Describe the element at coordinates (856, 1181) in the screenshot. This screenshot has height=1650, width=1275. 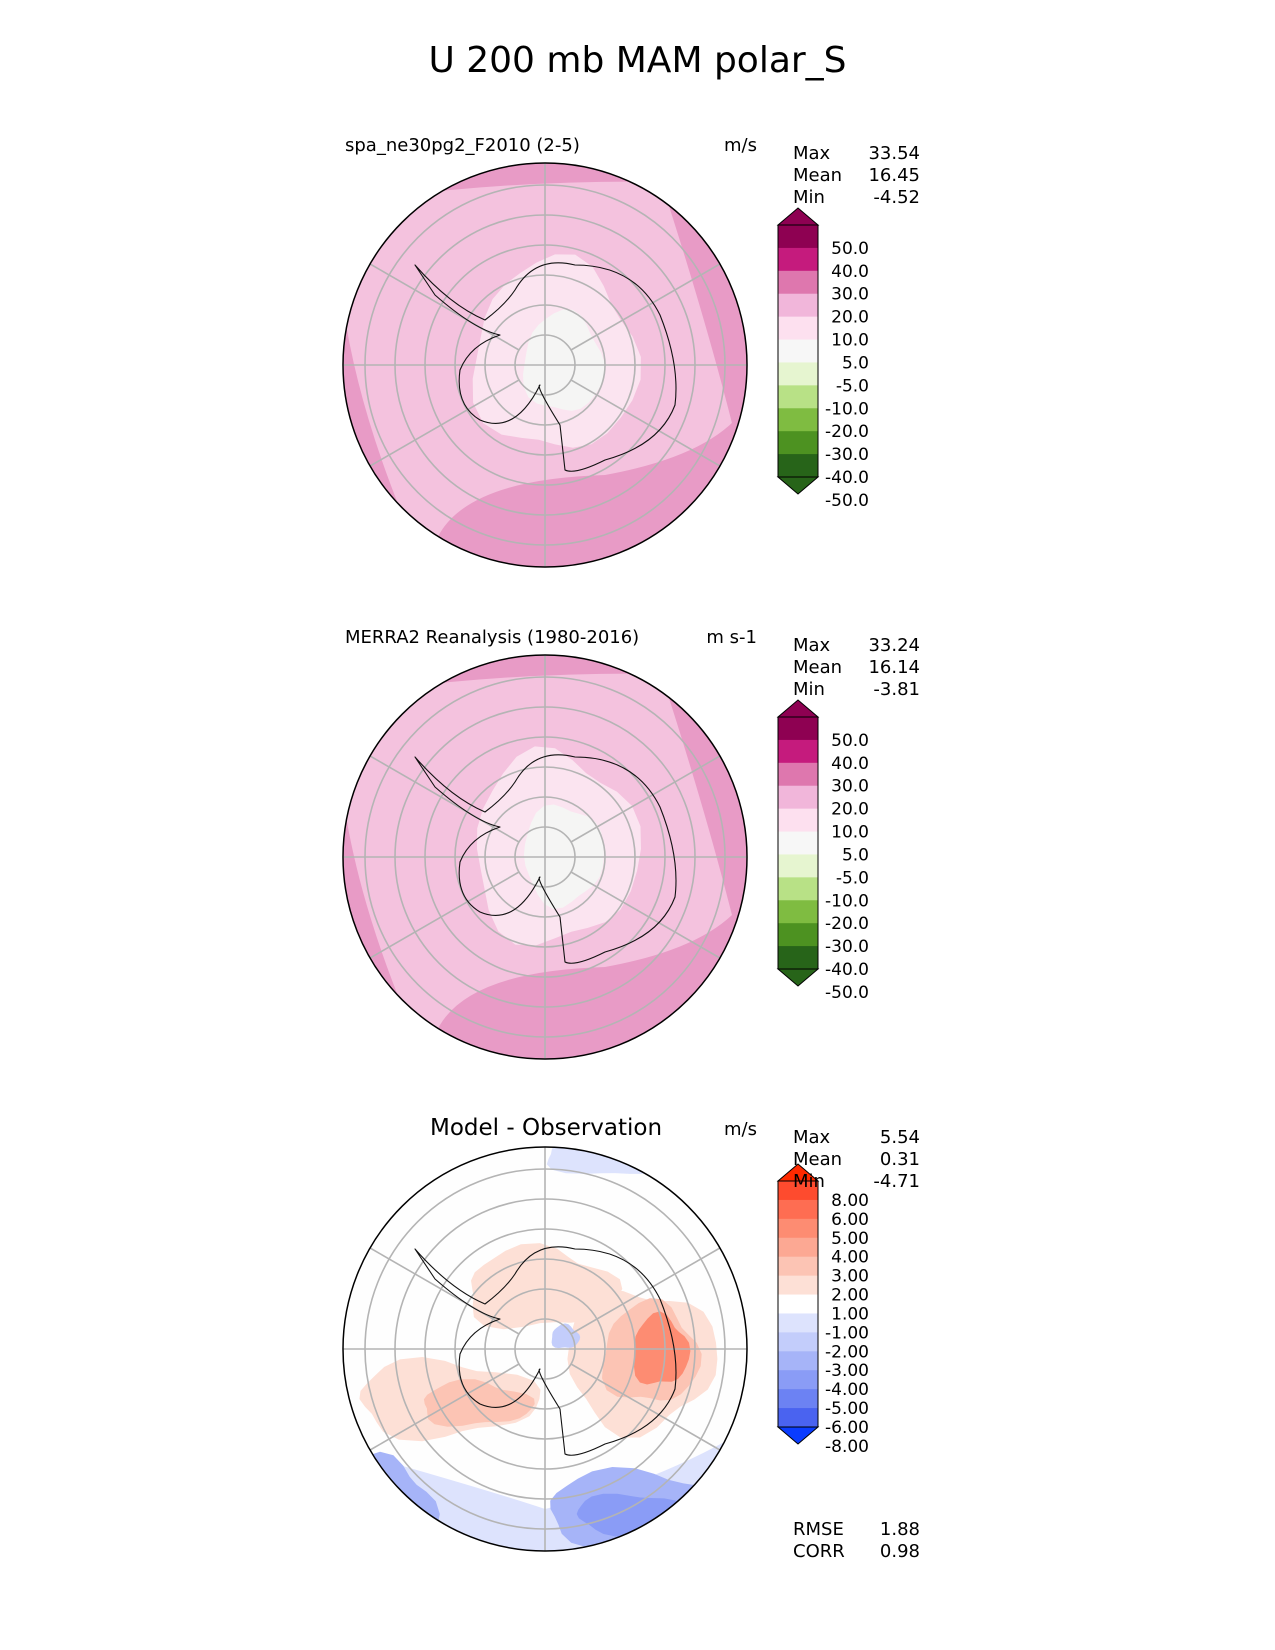
I see `stat-min: Min -4.71` at that location.